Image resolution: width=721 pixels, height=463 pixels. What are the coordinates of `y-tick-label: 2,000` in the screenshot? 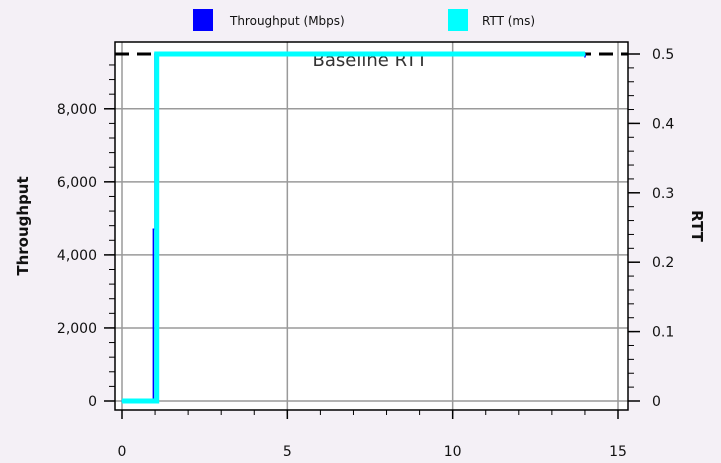 It's located at (77, 329).